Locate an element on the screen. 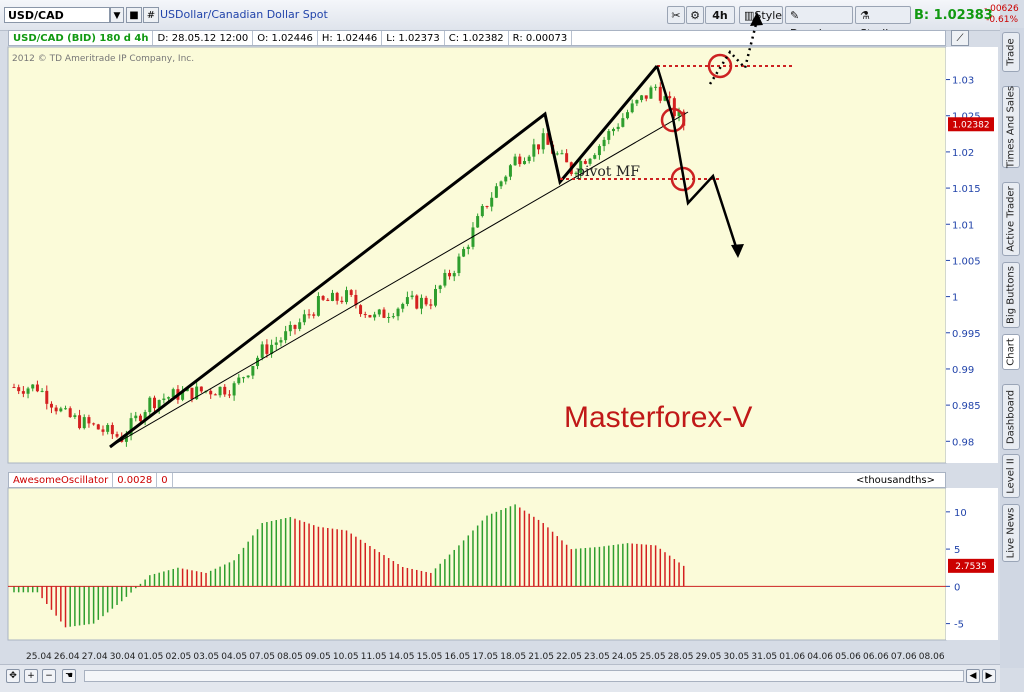 This screenshot has height=692, width=1024. date-tick-label: 31.05 is located at coordinates (764, 657).